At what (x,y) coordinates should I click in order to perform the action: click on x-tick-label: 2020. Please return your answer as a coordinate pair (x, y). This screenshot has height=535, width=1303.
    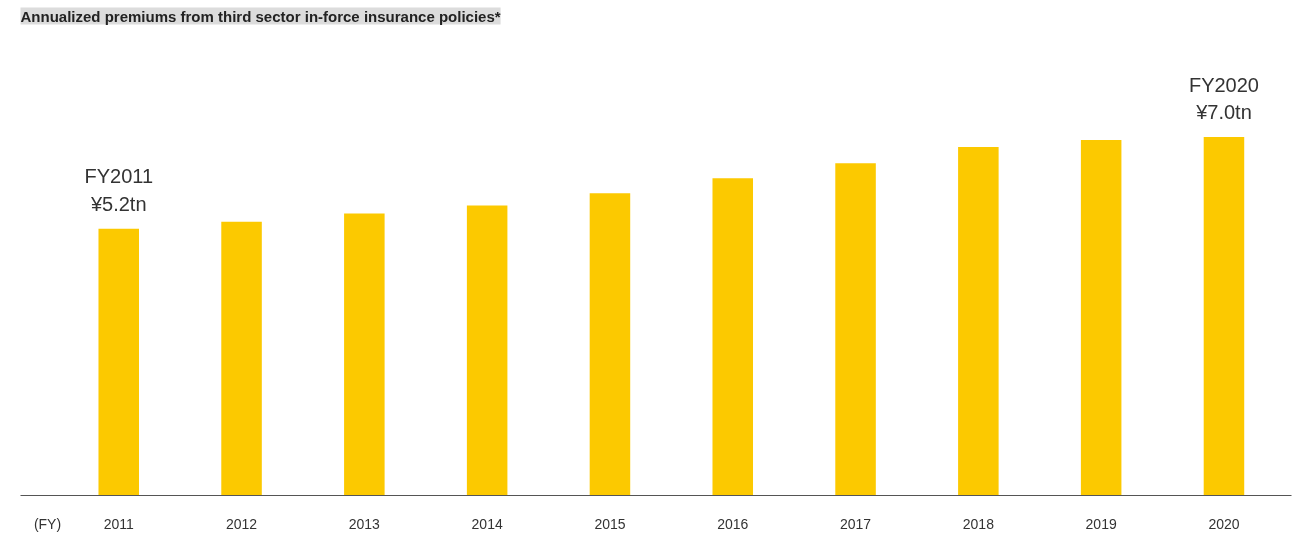
    Looking at the image, I should click on (1224, 523).